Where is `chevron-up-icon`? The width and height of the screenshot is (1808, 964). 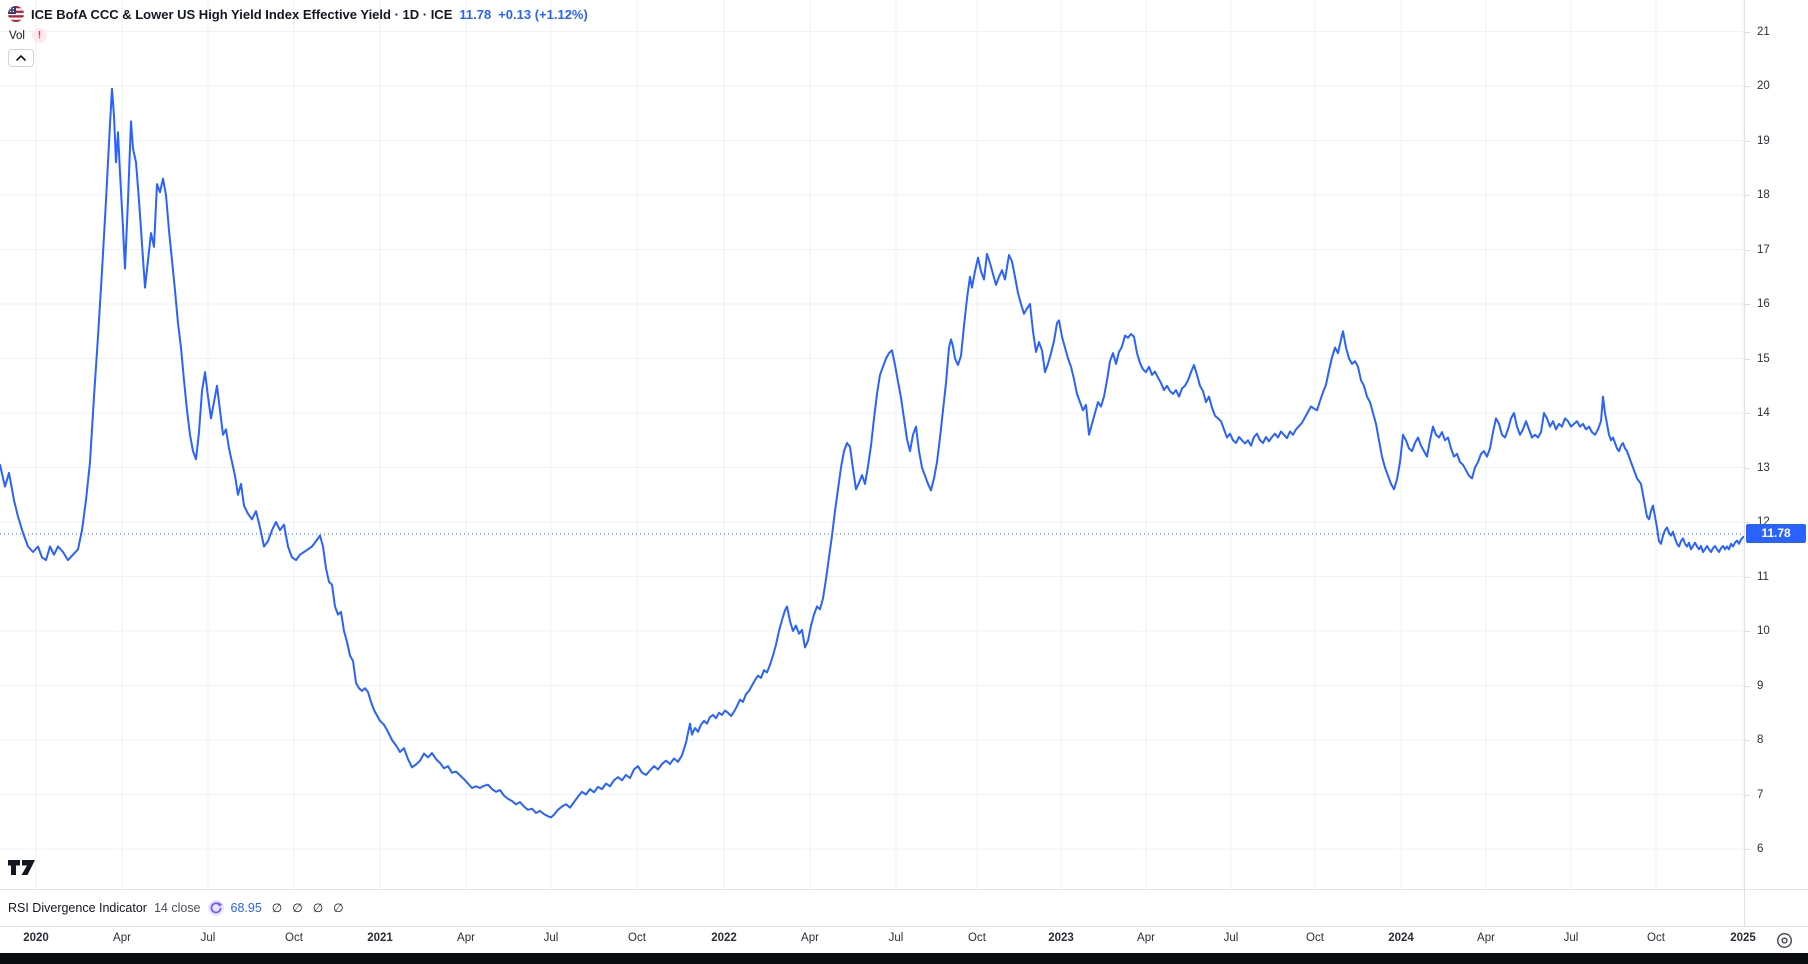
chevron-up-icon is located at coordinates (21, 58).